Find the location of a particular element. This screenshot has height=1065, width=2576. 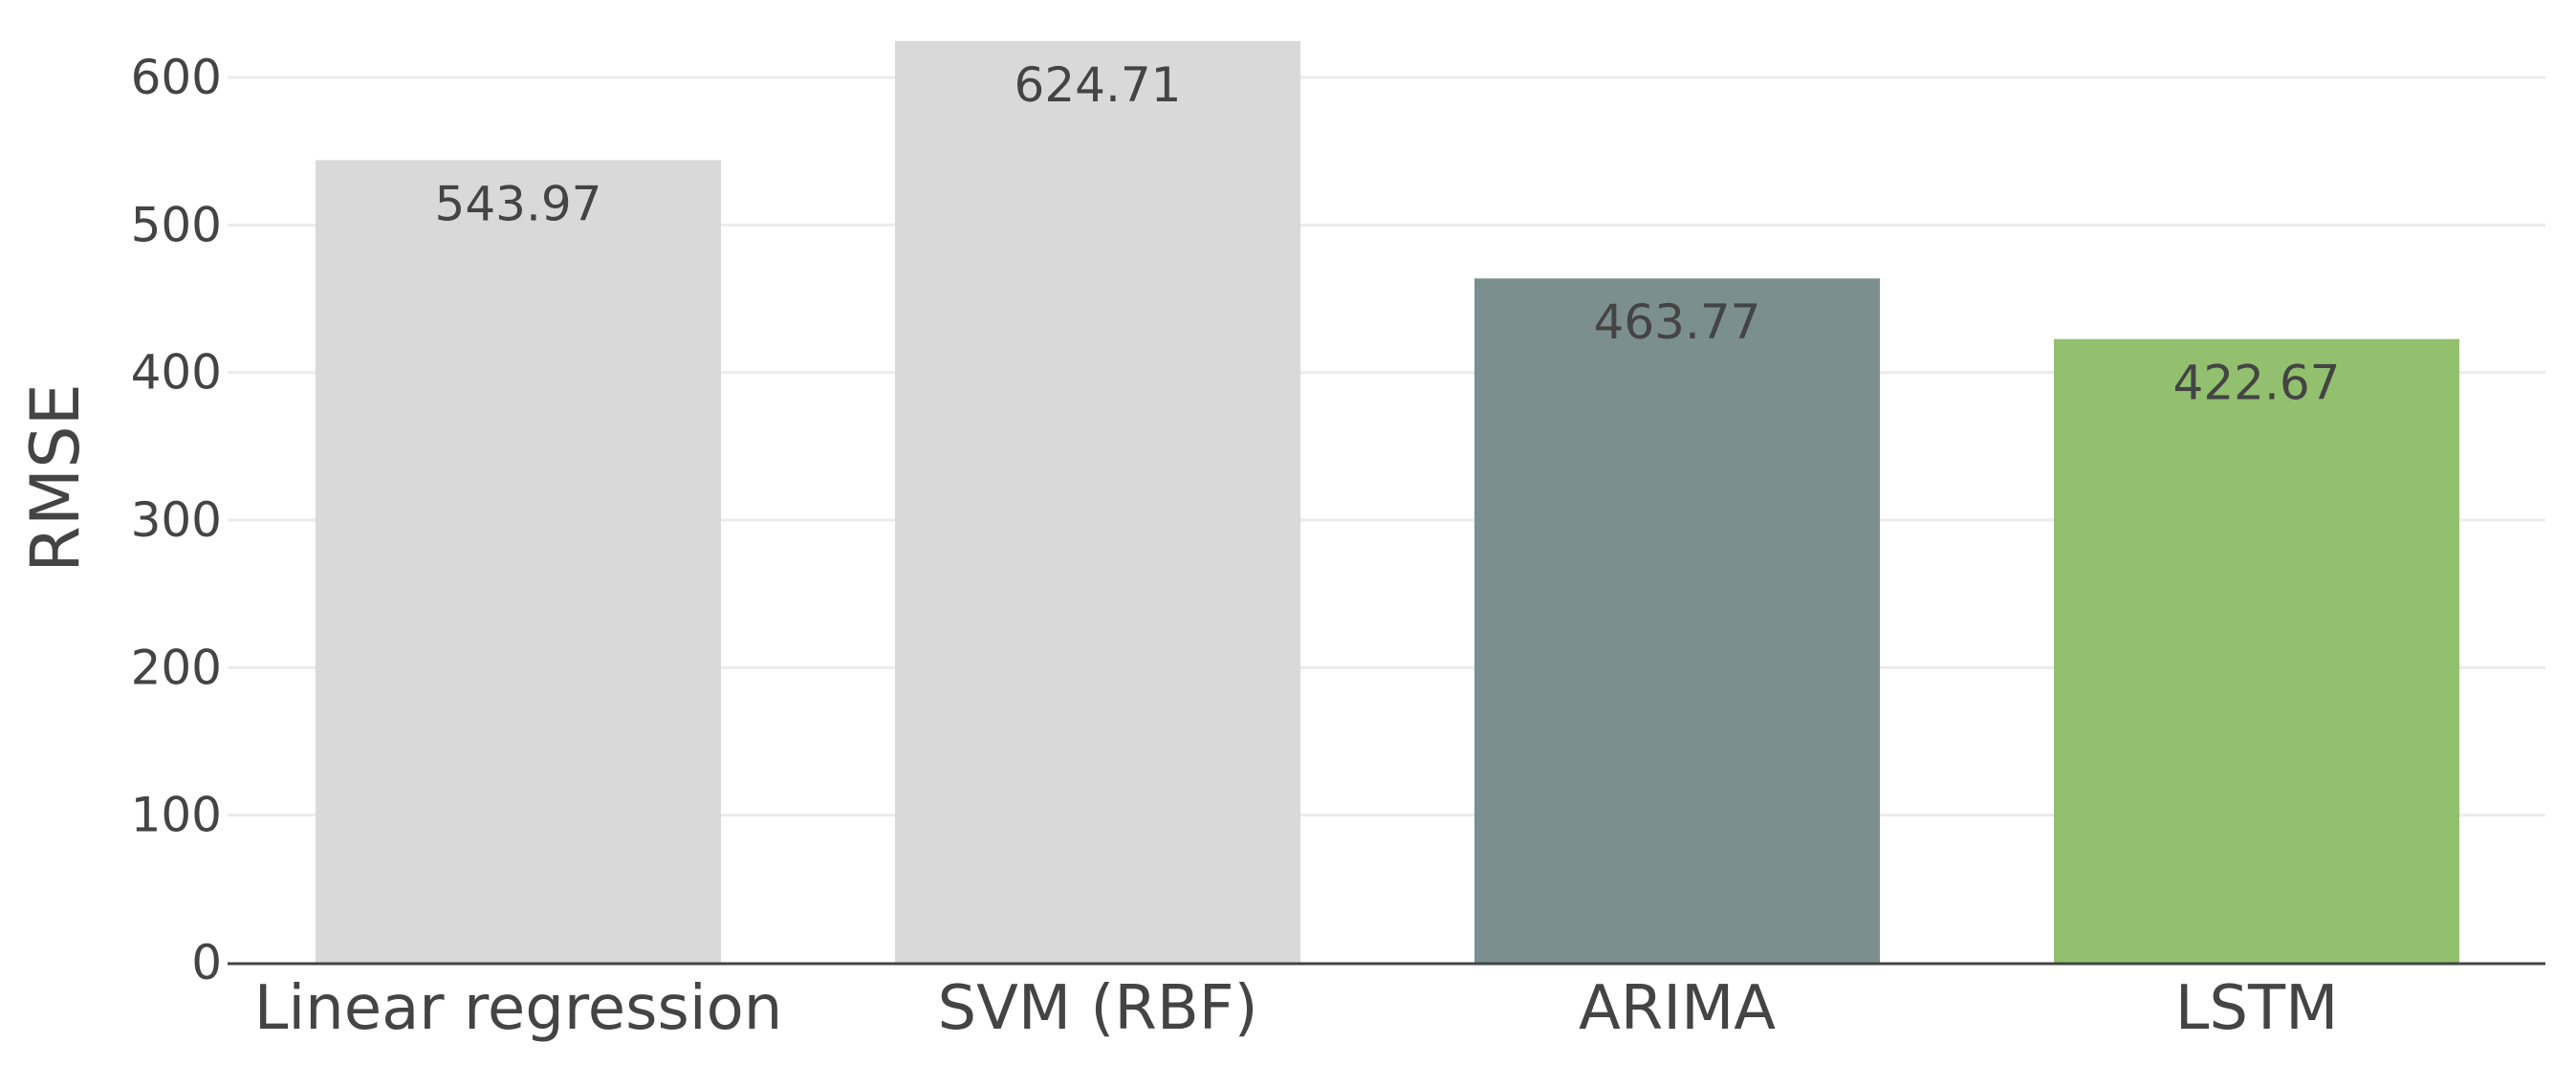

x-tick-label: SVM (RBF) is located at coordinates (1097, 1009).